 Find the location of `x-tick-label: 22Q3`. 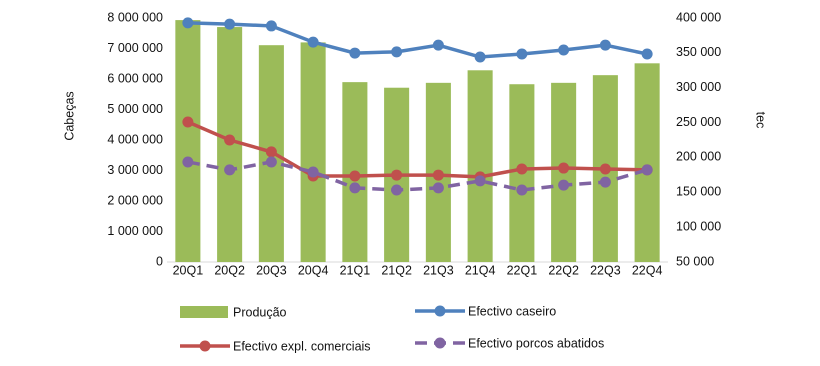

x-tick-label: 22Q3 is located at coordinates (605, 270).